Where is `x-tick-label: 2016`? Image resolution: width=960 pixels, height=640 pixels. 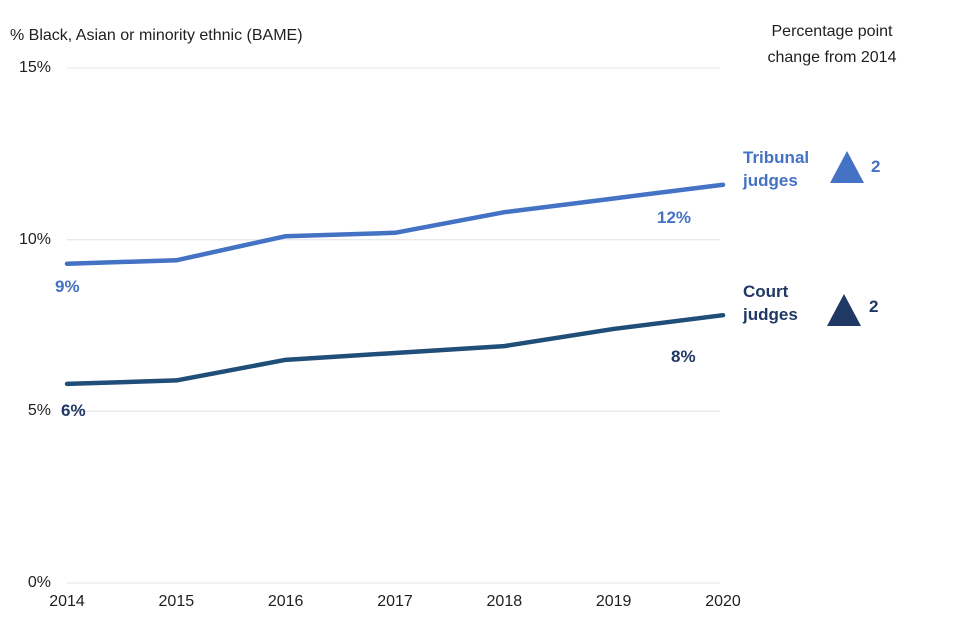 x-tick-label: 2016 is located at coordinates (285, 601).